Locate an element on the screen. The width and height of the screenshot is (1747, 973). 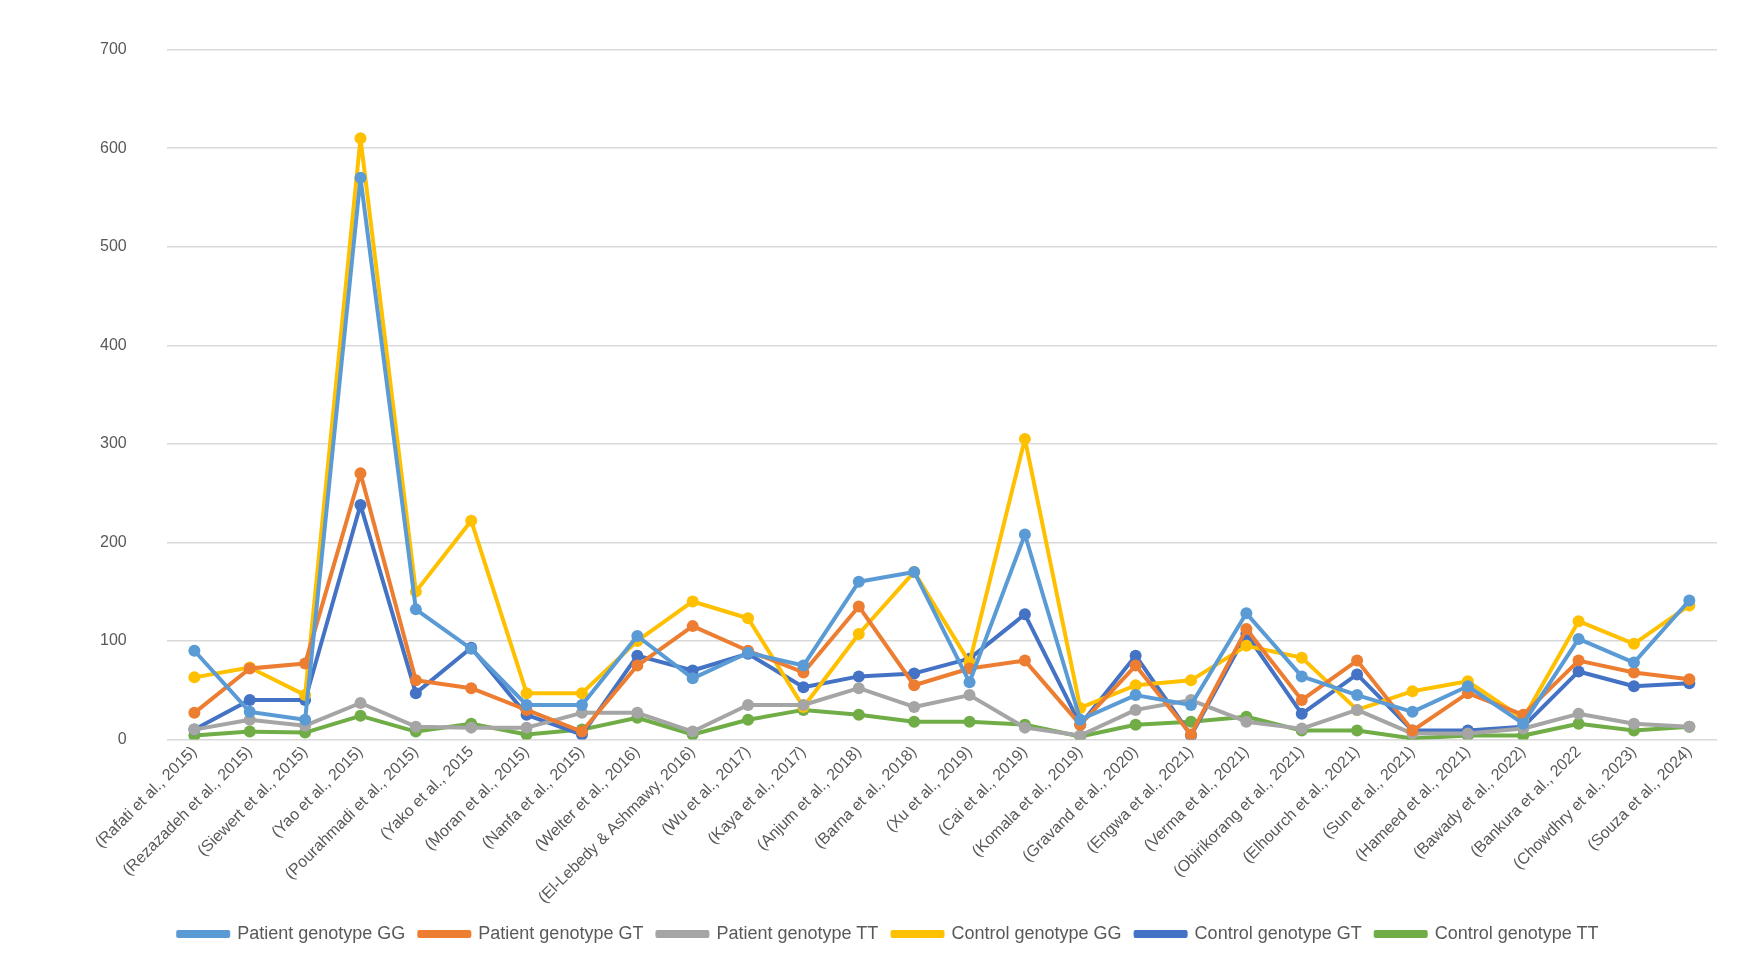
y-tick-label: 400 is located at coordinates (113, 344).